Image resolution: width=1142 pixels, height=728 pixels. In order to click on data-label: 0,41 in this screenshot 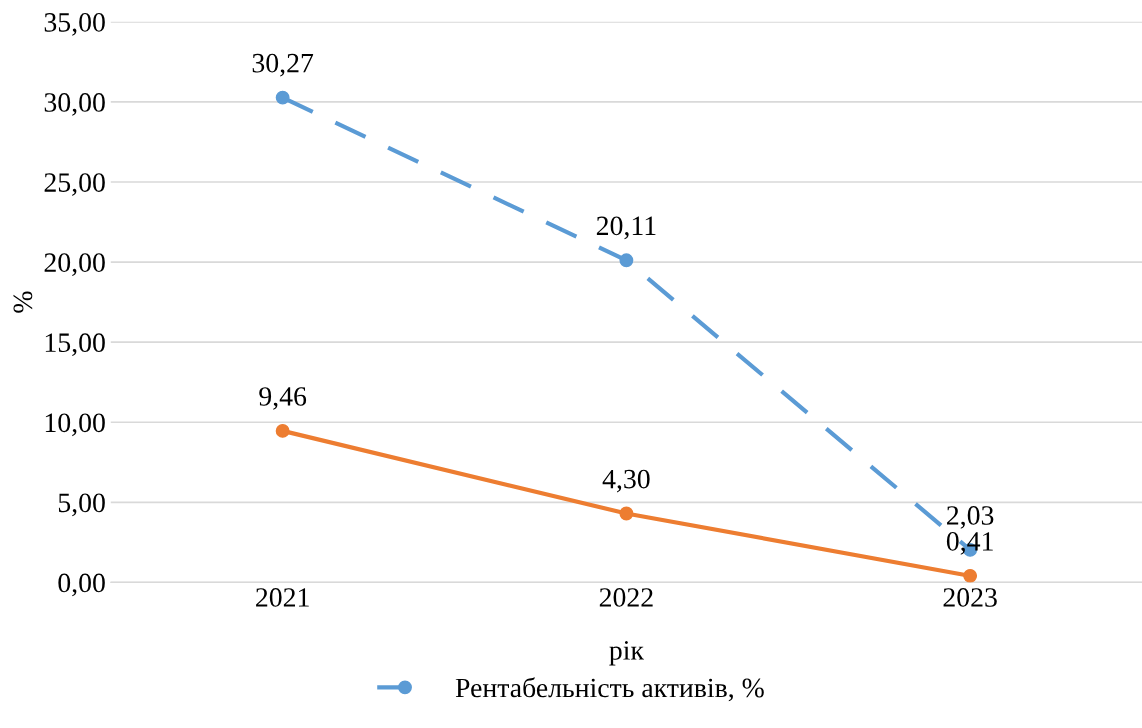, I will do `click(969, 543)`.